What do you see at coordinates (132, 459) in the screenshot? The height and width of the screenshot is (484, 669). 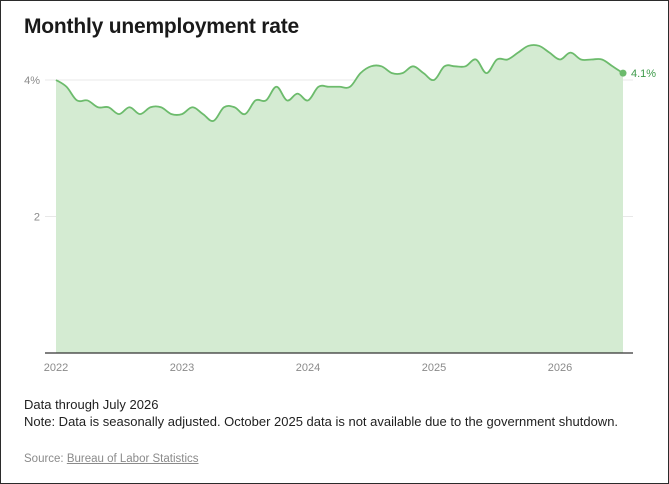 I see `source-link: Bureau of Labor Statistics` at bounding box center [132, 459].